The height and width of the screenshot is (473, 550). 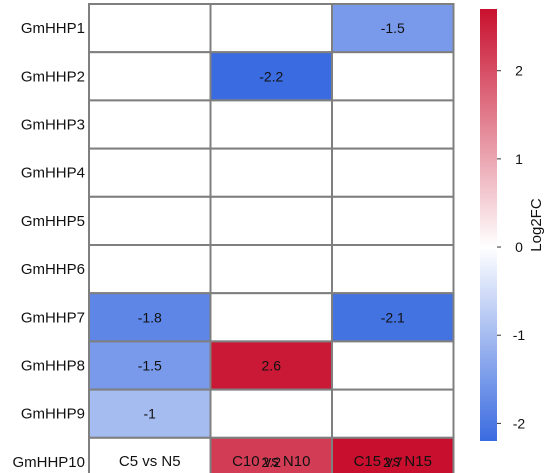 What do you see at coordinates (512, 225) in the screenshot?
I see `colorbar: 2 1 0 -1 -2 Log2FC` at bounding box center [512, 225].